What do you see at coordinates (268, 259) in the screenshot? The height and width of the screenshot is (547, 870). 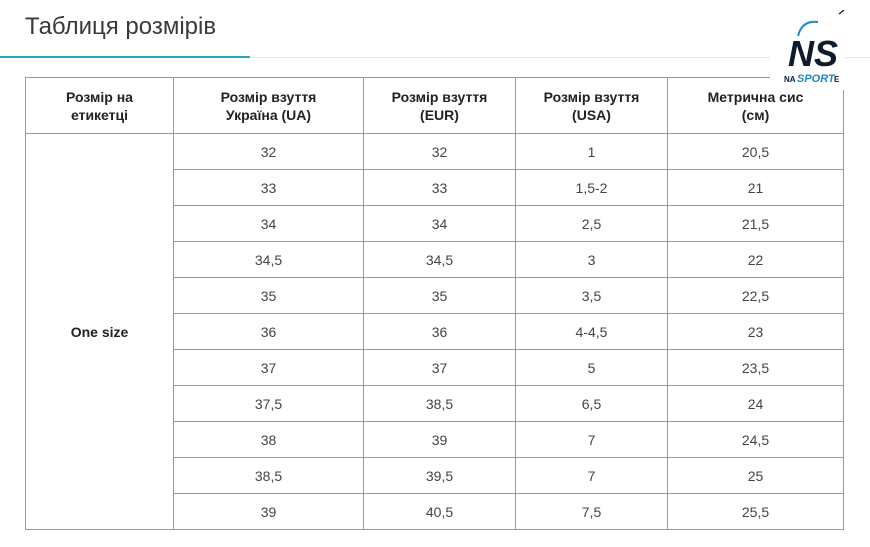 I see `table-cell-ua: 34,5` at bounding box center [268, 259].